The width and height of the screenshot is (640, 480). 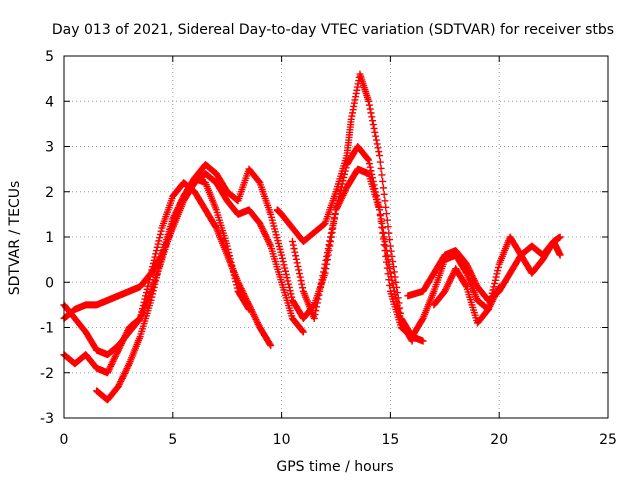 I want to click on x-tick-label: 15, so click(x=390, y=440).